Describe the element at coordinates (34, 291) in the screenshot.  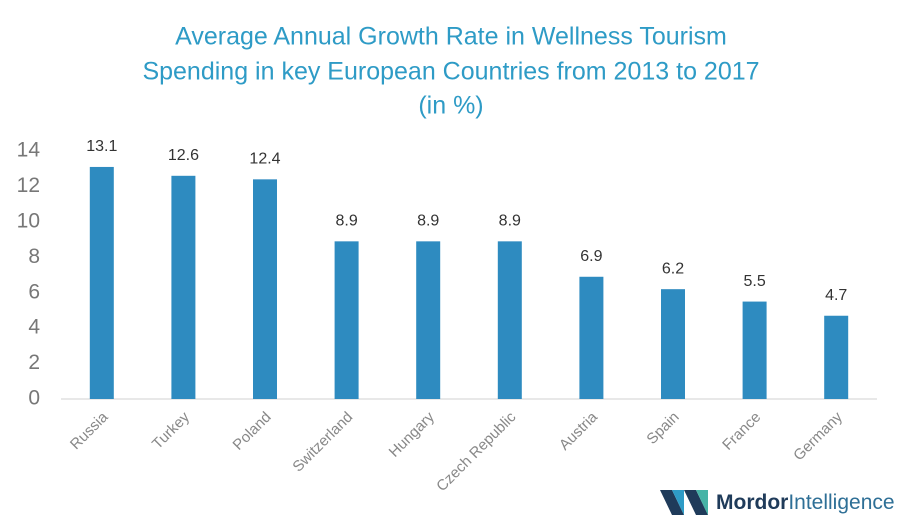
I see `y-tick-label: 6` at that location.